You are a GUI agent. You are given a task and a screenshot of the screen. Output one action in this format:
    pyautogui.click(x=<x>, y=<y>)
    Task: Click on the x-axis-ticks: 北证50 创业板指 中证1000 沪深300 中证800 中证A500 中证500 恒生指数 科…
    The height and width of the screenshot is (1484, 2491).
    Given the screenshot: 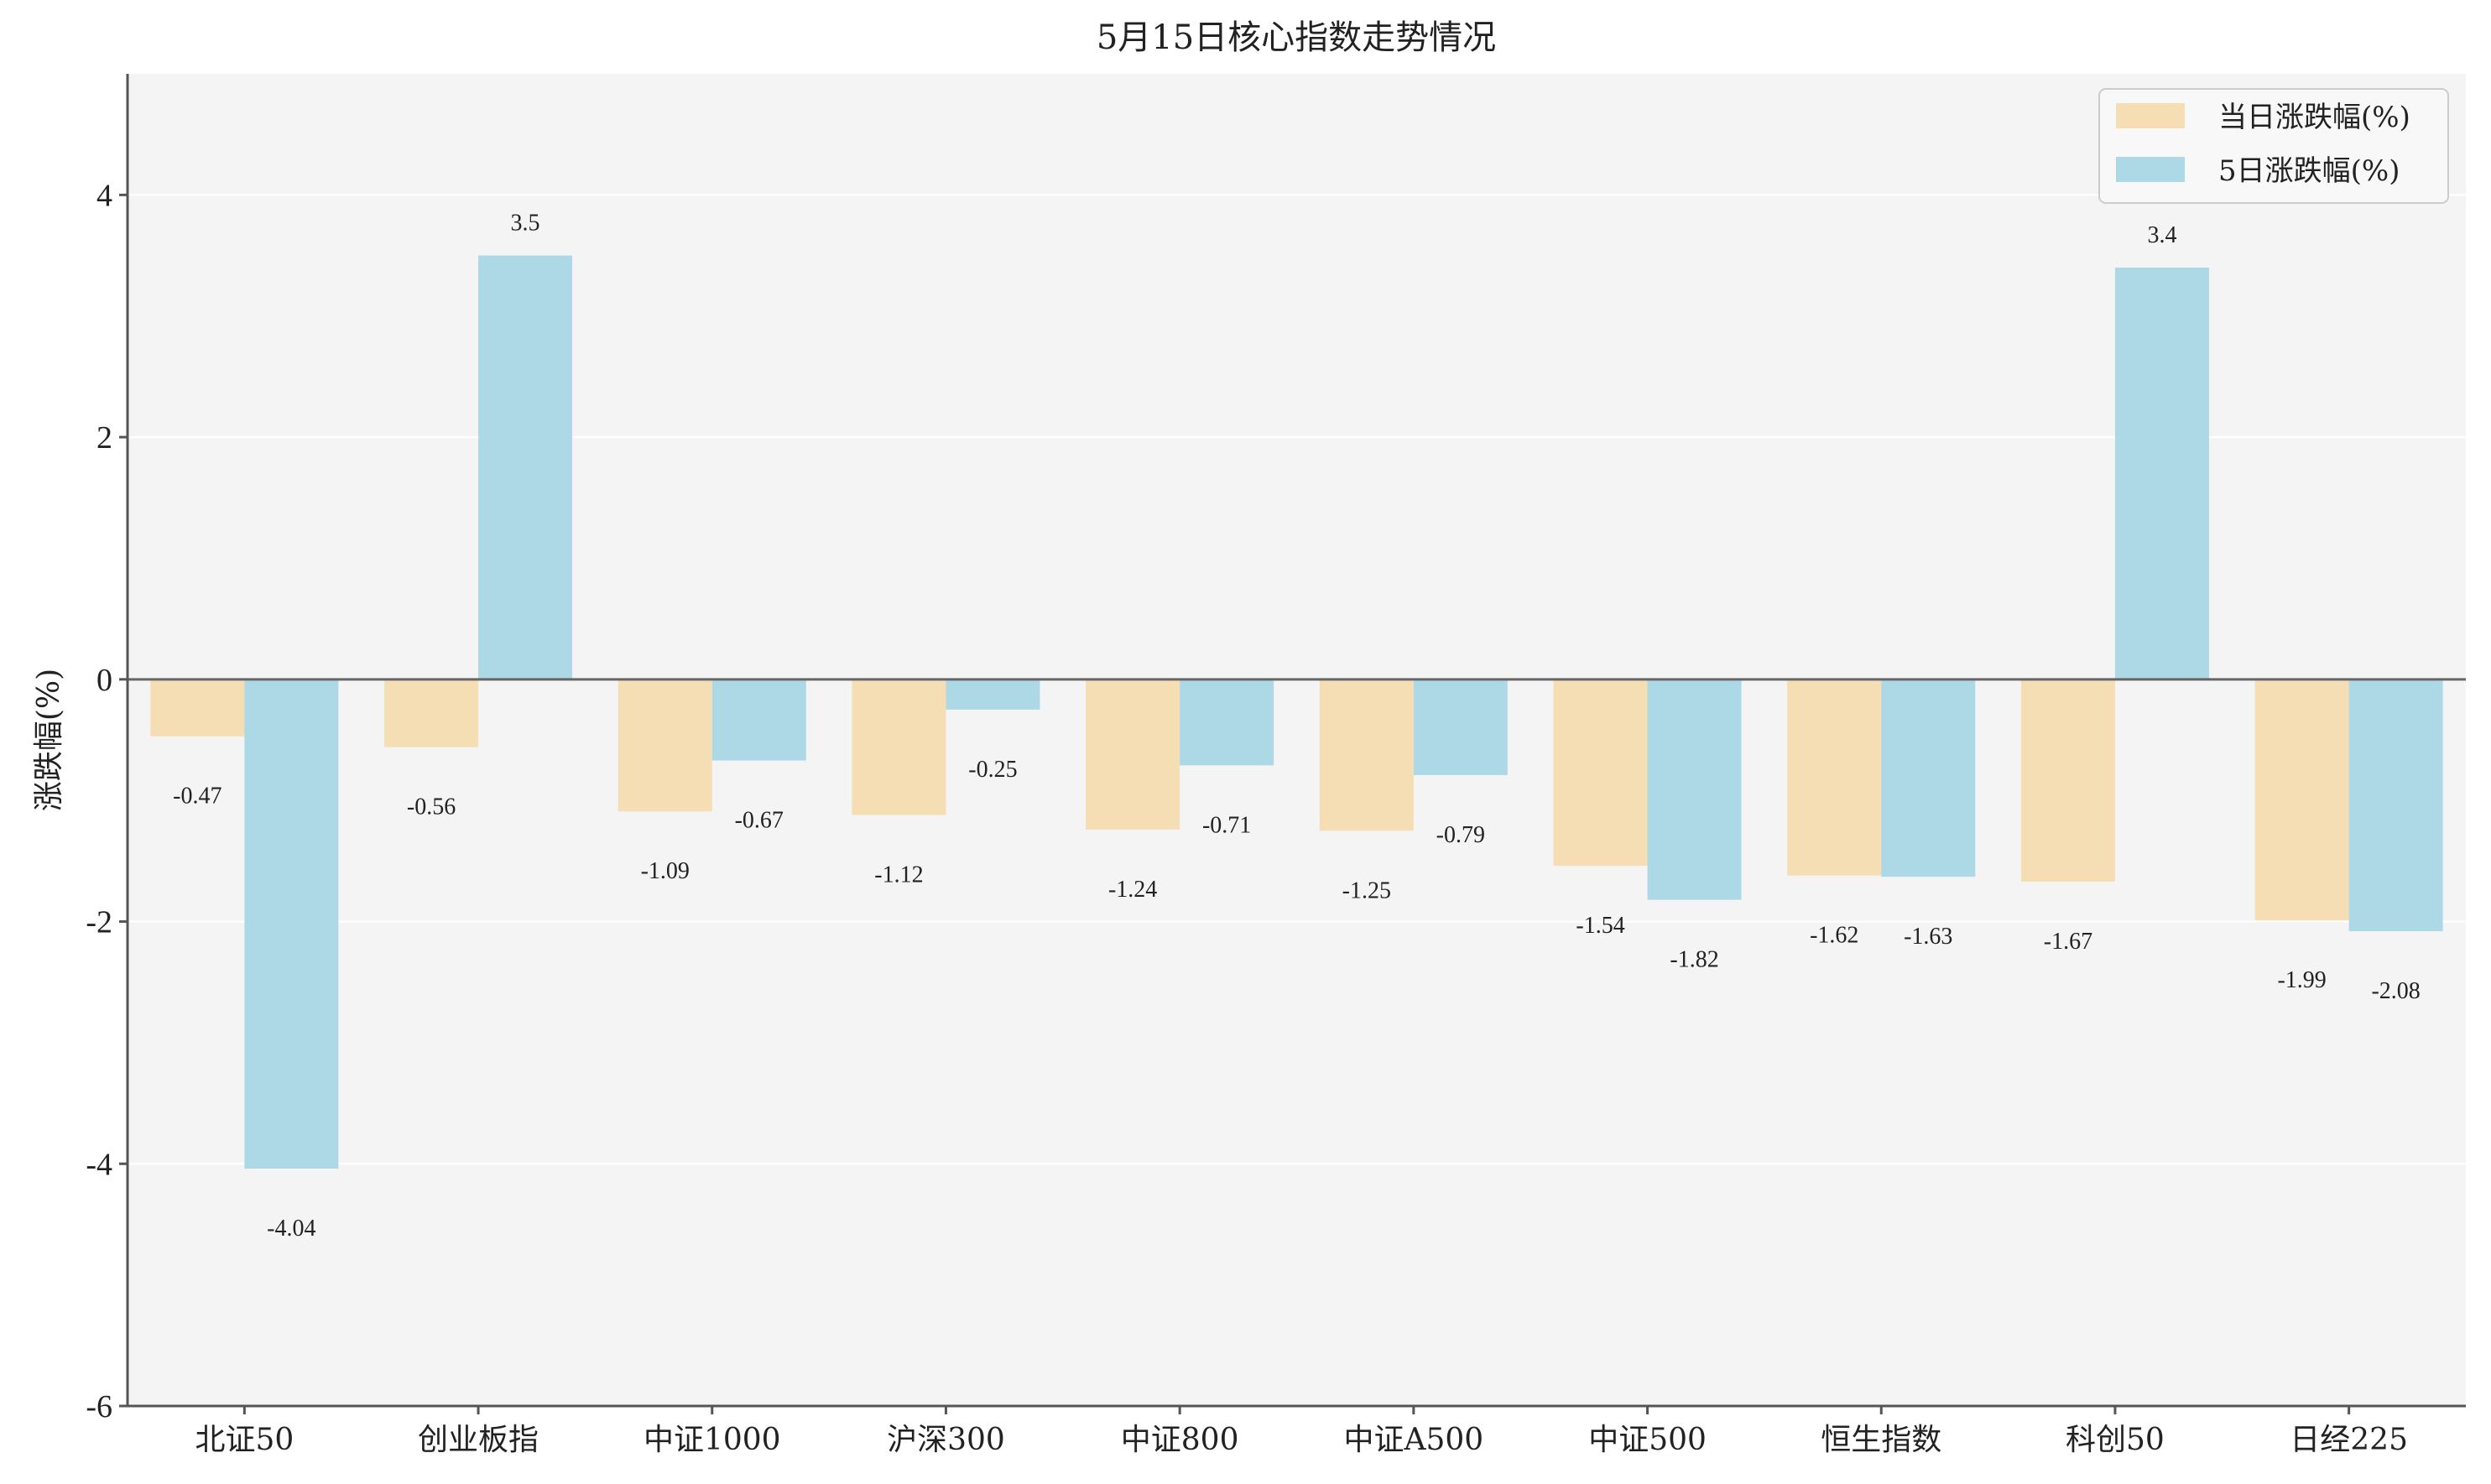 What is the action you would take?
    pyautogui.click(x=1301, y=1431)
    